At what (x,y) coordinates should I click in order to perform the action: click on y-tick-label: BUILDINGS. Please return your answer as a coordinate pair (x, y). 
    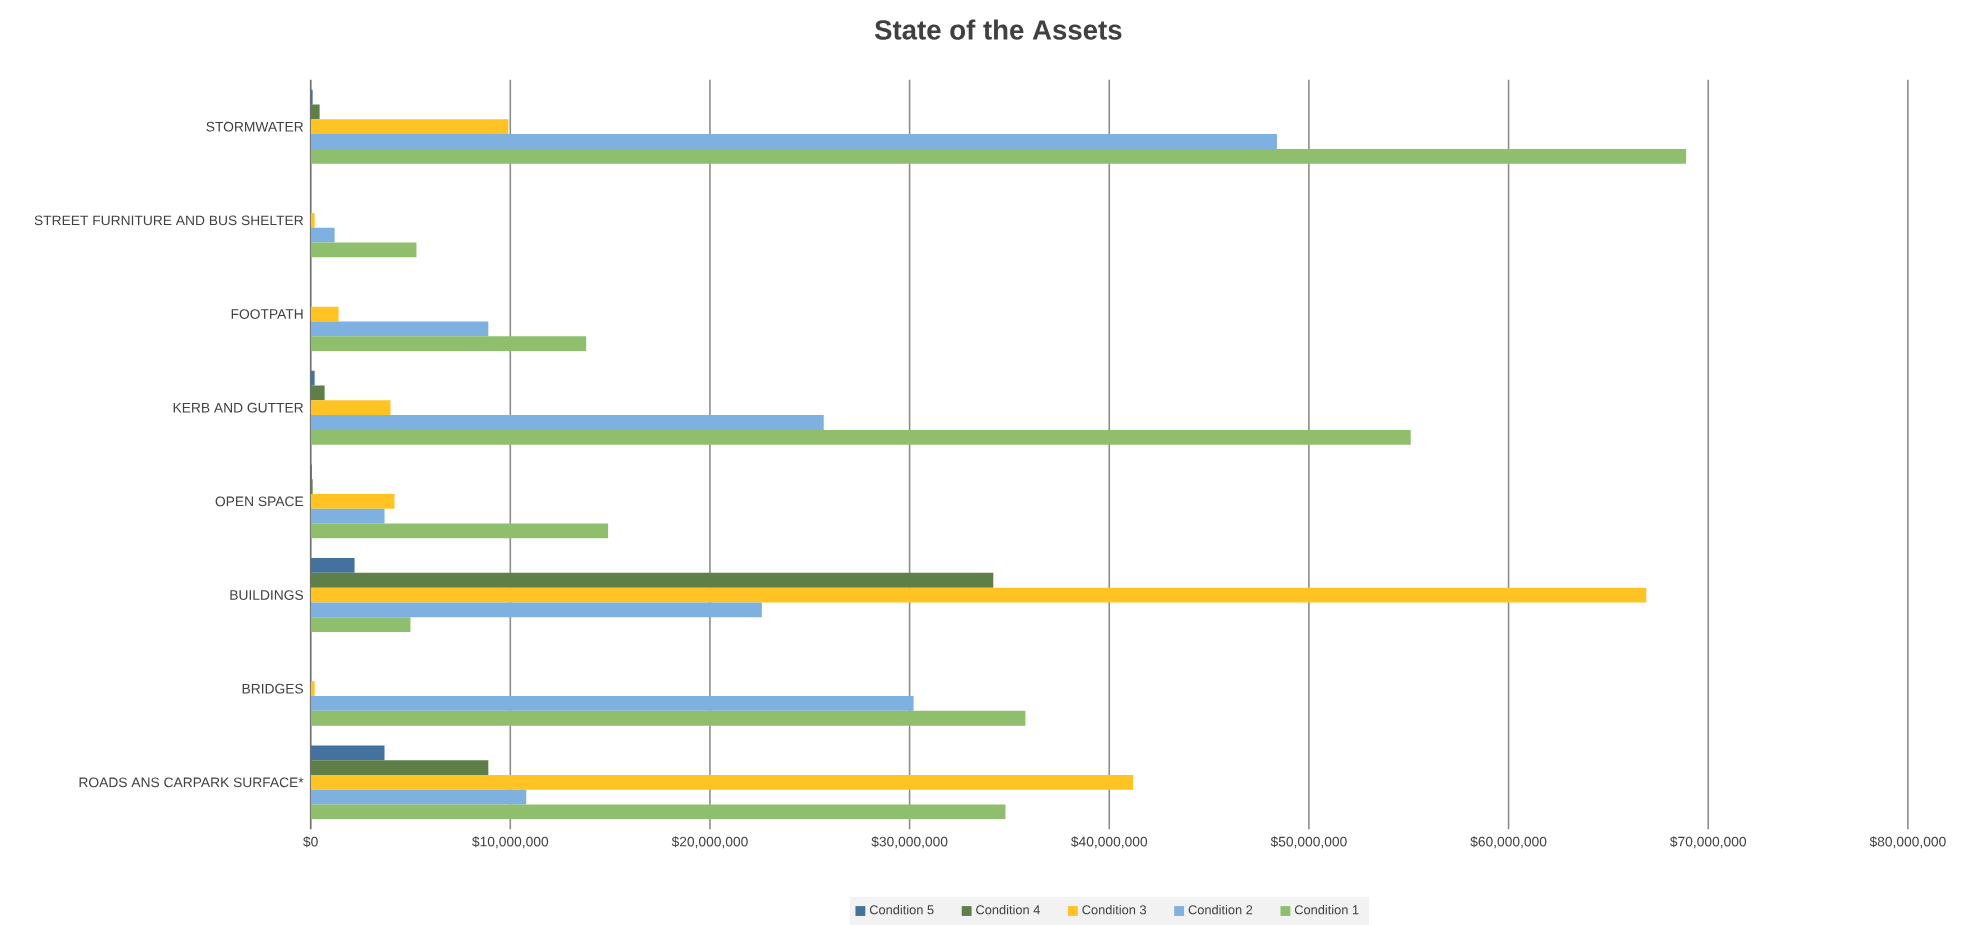
    Looking at the image, I should click on (267, 595).